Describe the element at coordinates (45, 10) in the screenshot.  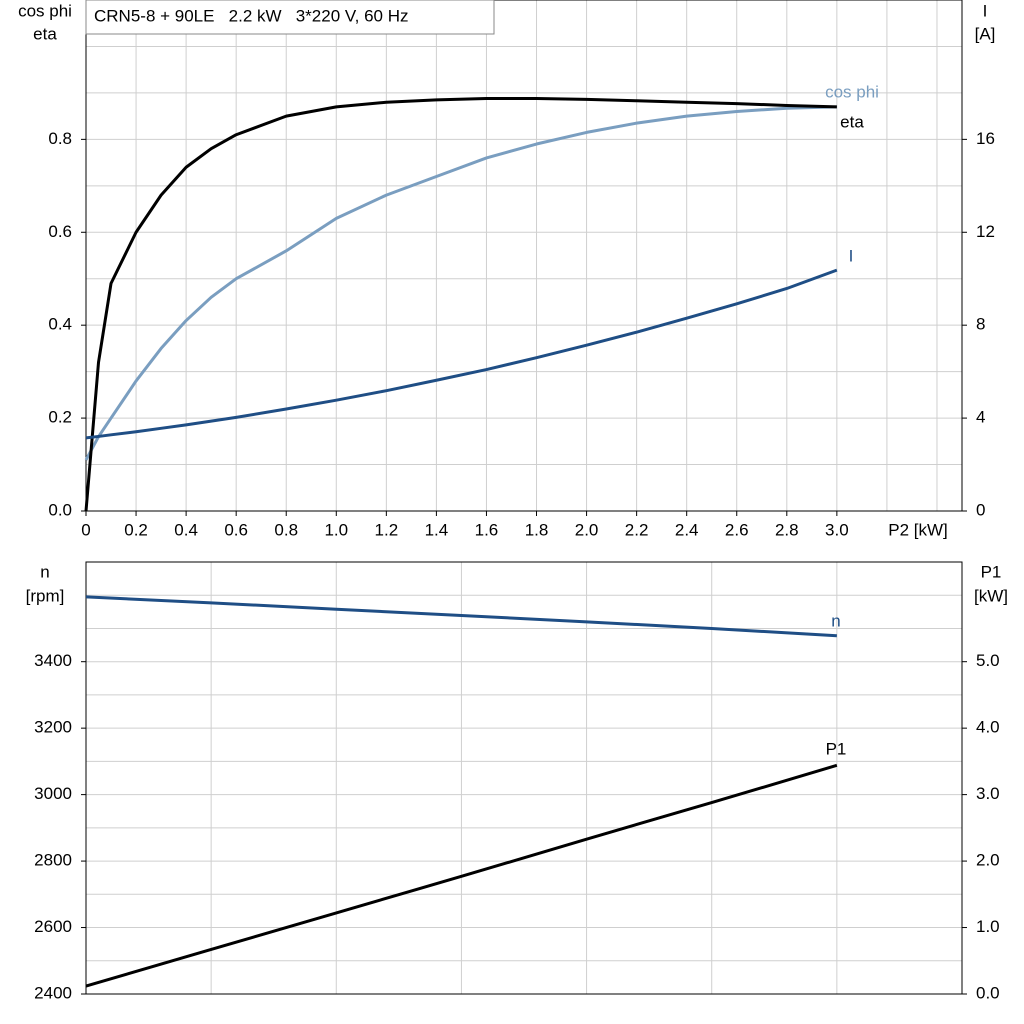
I see `y-axis-label: cos phi` at that location.